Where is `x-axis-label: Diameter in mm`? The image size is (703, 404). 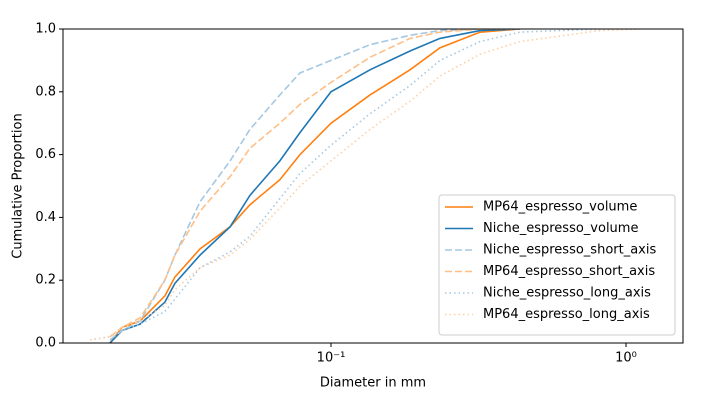
x-axis-label: Diameter in mm is located at coordinates (373, 383).